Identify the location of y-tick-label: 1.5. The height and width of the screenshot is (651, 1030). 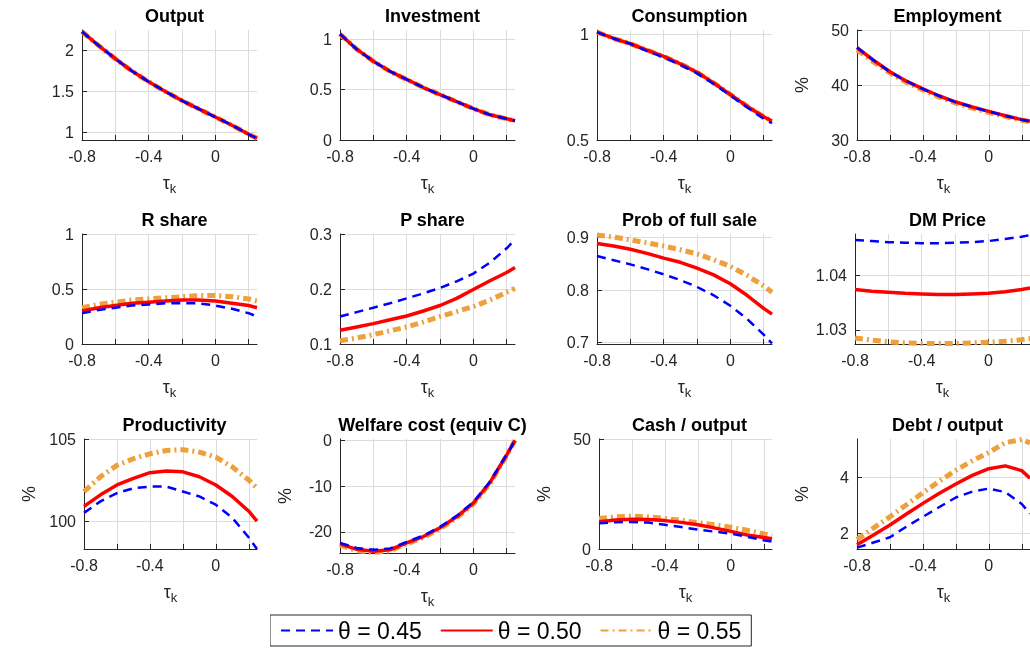
(63, 92).